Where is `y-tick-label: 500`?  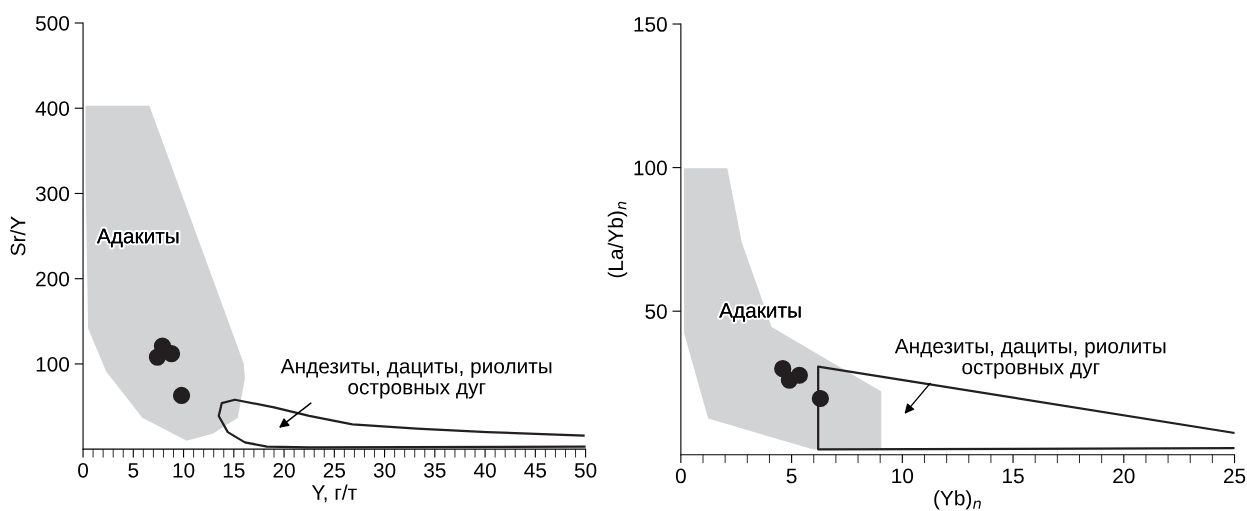
y-tick-label: 500 is located at coordinates (52, 23).